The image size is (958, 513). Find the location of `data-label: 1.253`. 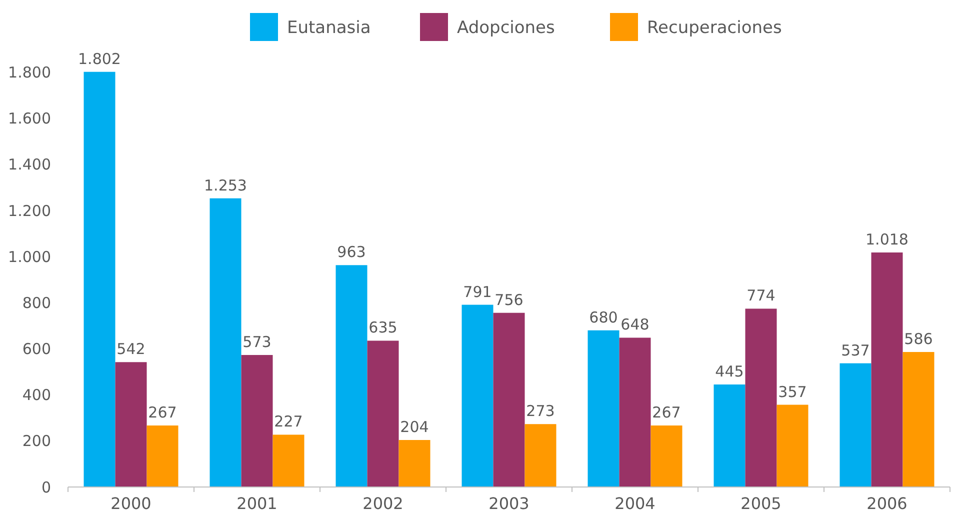

data-label: 1.253 is located at coordinates (225, 185).